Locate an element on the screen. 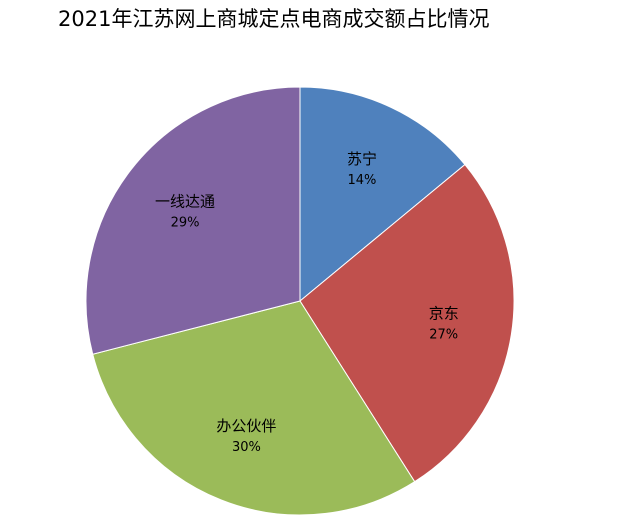 This screenshot has width=640, height=531. slice-value-label: 29% is located at coordinates (185, 222).